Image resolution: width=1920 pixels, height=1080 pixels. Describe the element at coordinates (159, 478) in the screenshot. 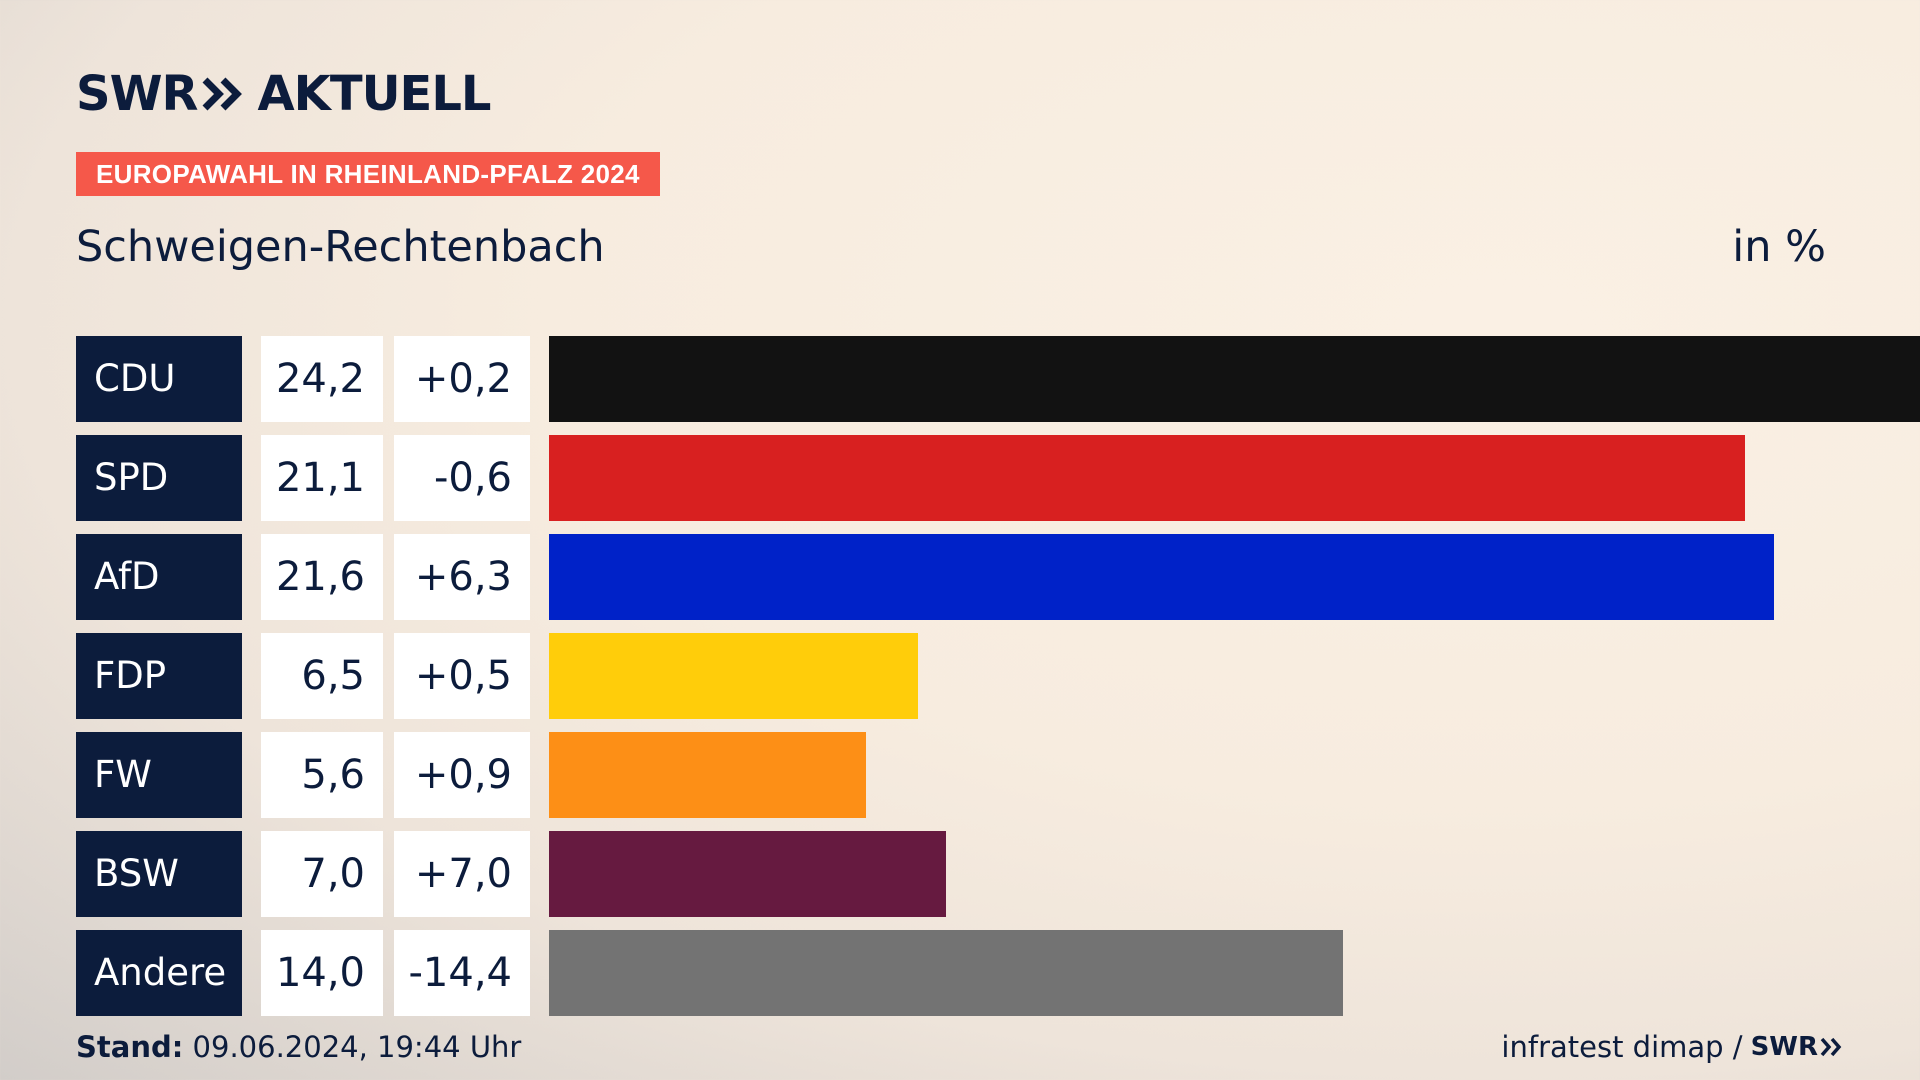

I see `party-label: SPD` at that location.